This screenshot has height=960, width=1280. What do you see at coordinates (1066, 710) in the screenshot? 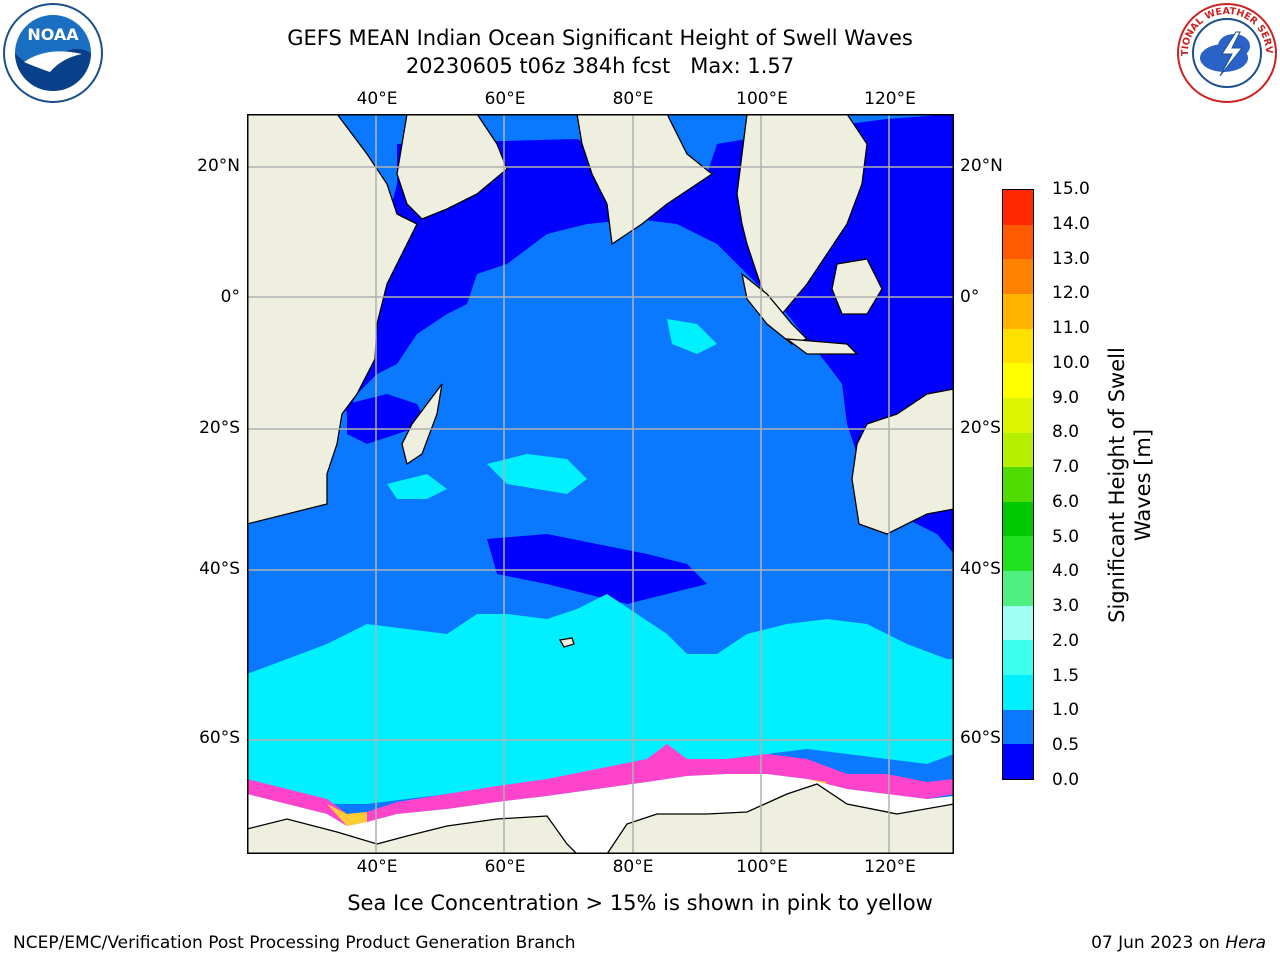
I see `colorbar-tick-label: 1.0` at bounding box center [1066, 710].